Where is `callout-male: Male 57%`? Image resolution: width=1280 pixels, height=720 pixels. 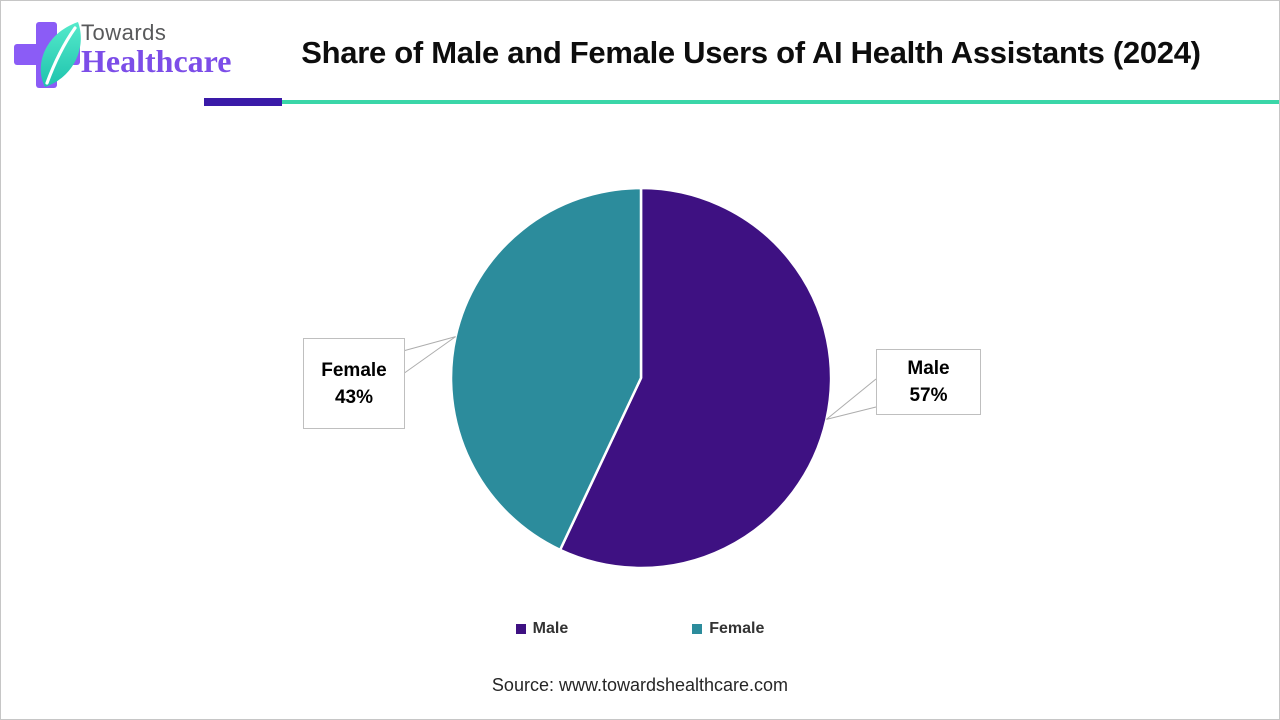 callout-male: Male 57% is located at coordinates (928, 382).